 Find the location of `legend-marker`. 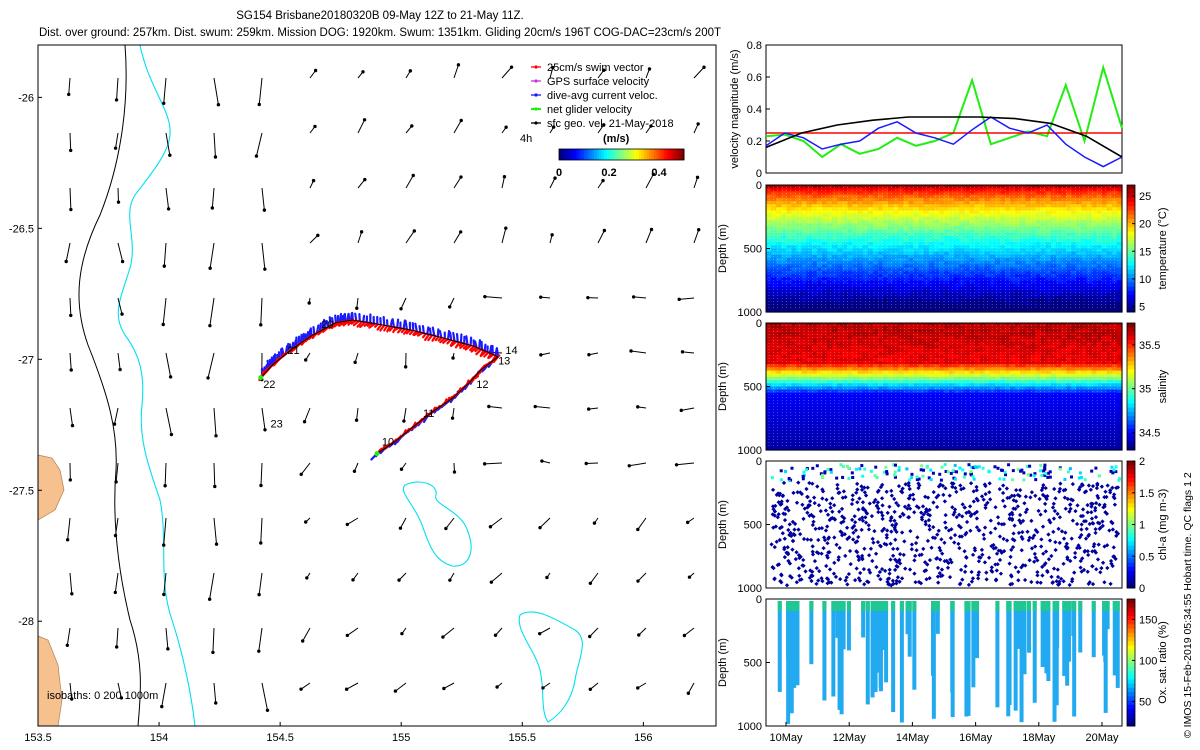

legend-marker is located at coordinates (536, 109).